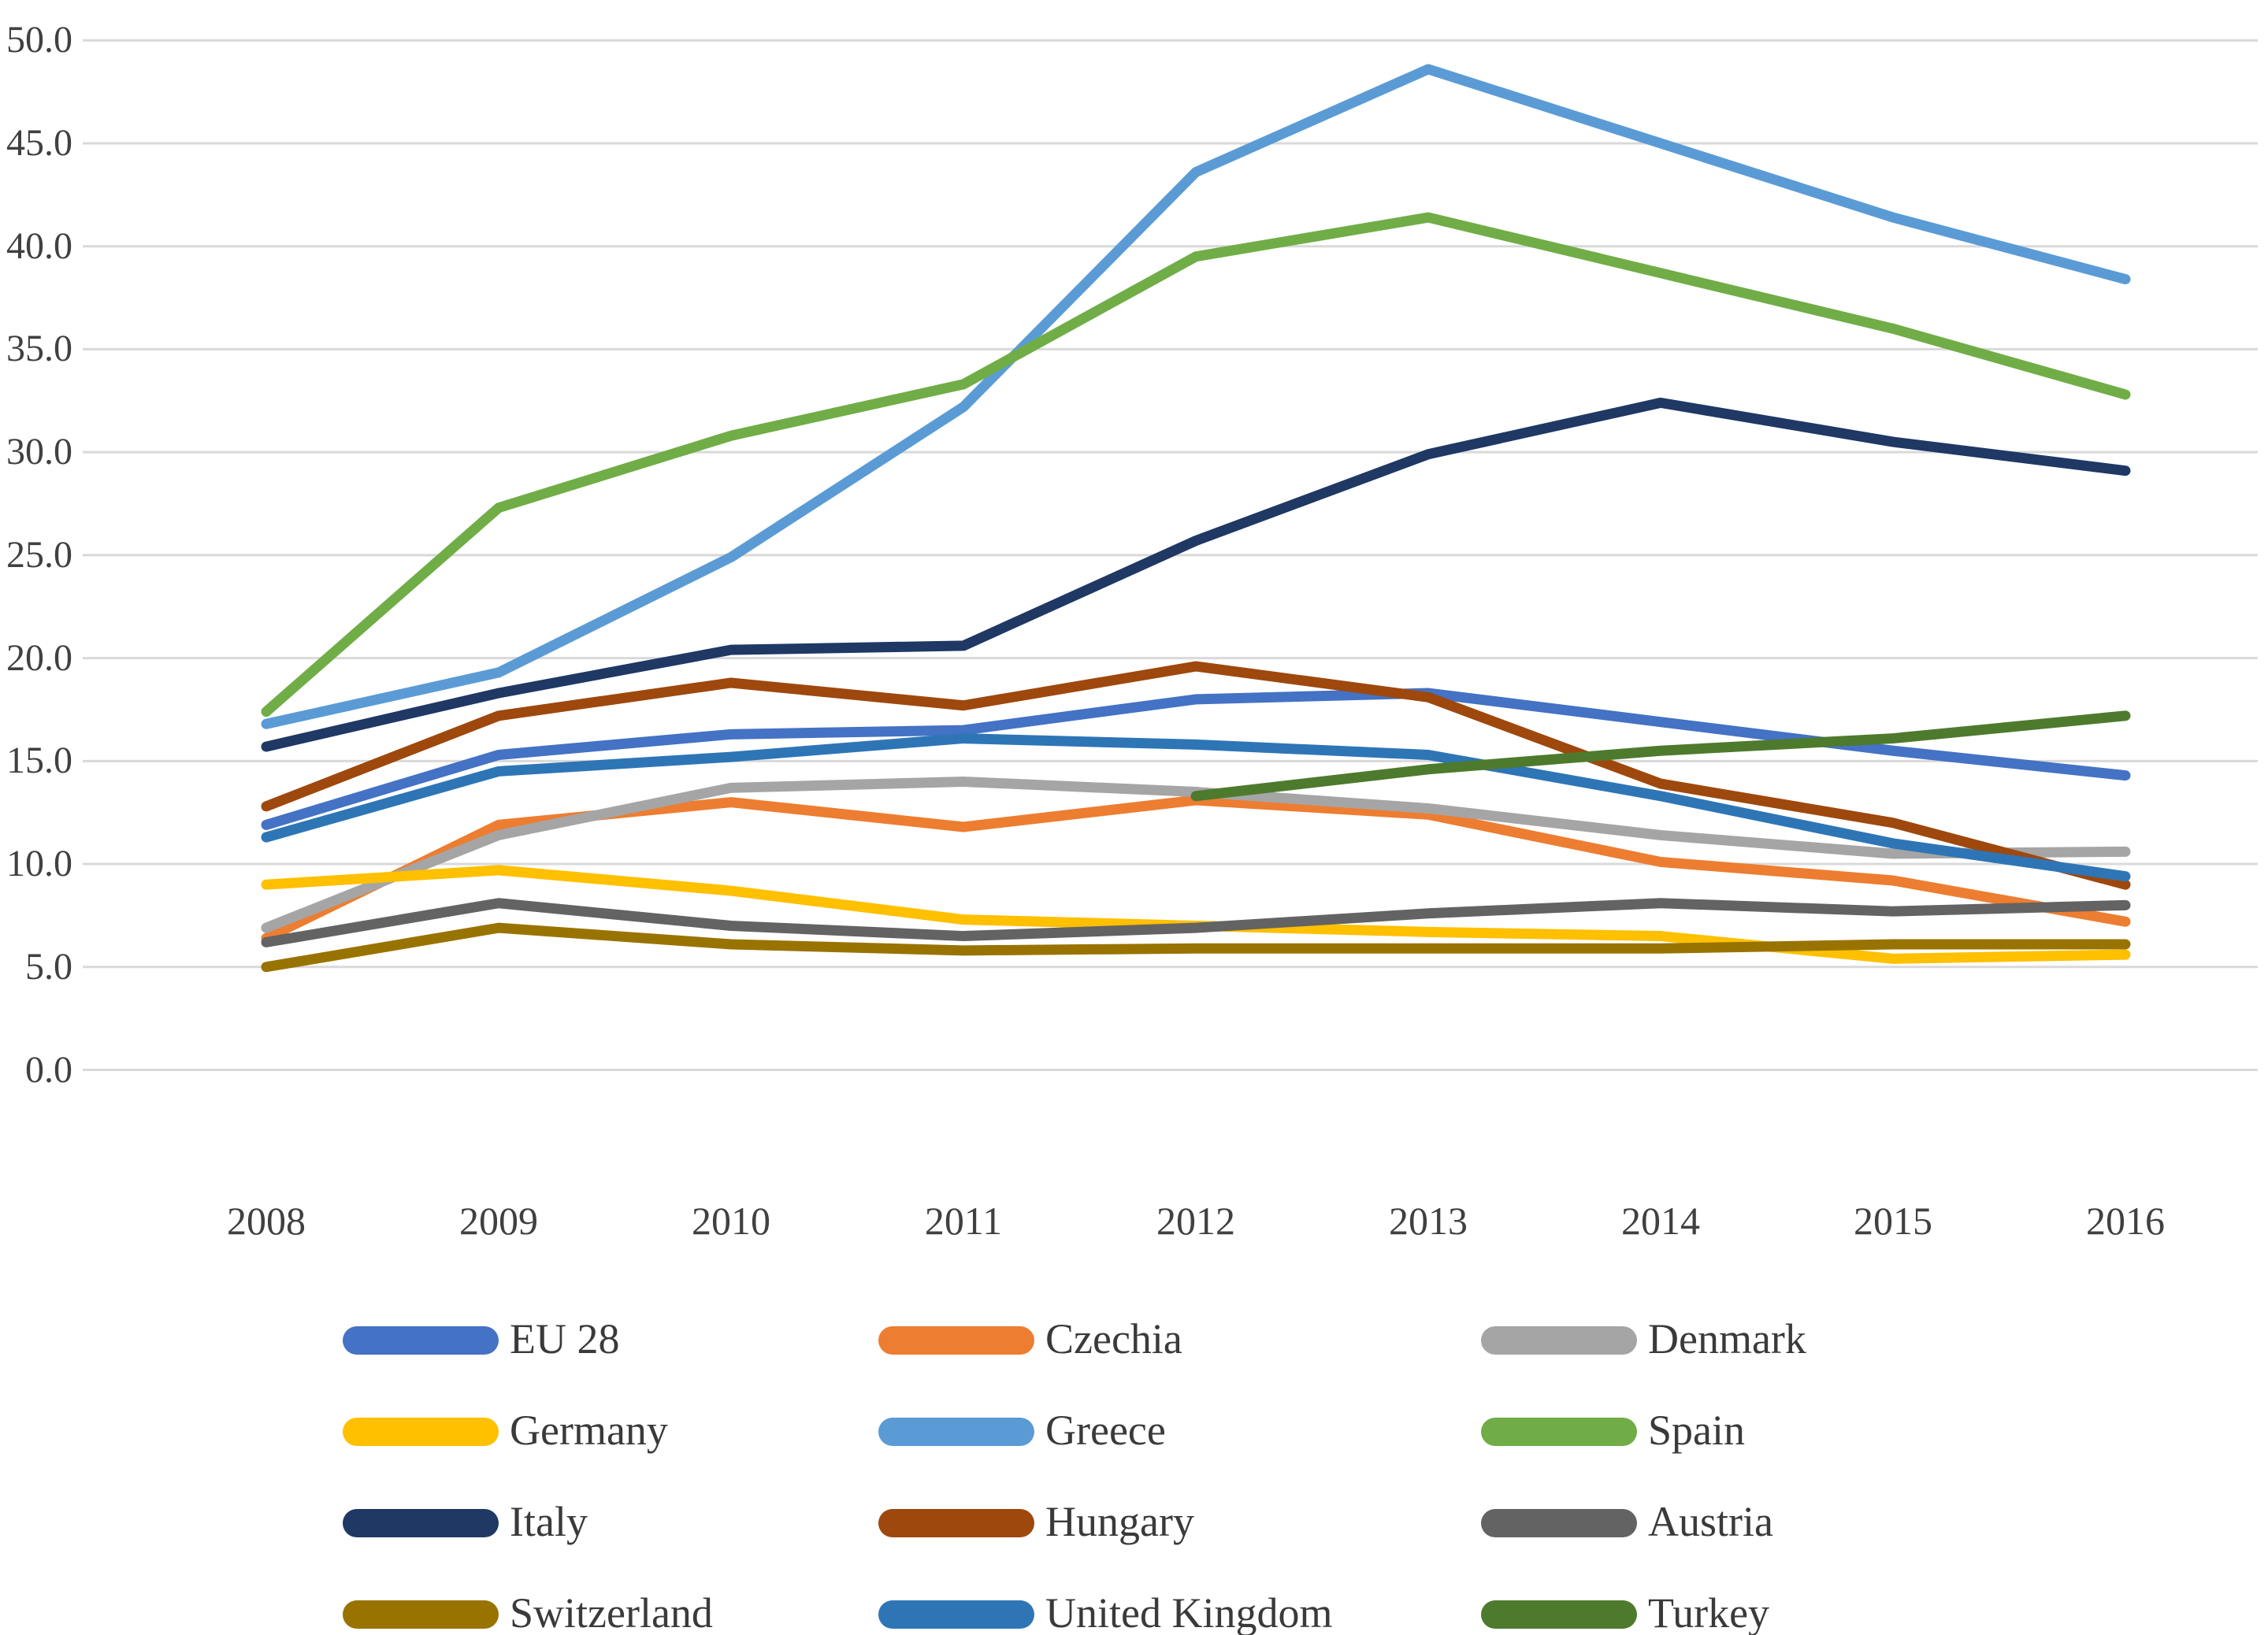 This screenshot has height=1635, width=2268. I want to click on series-line-hungary, so click(1196, 775).